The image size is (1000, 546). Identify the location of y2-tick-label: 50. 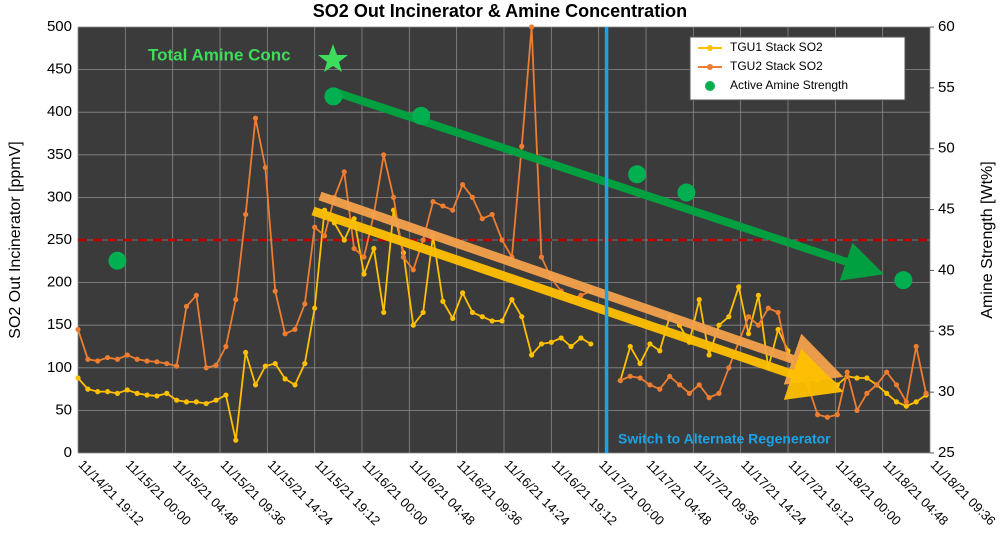
(946, 148).